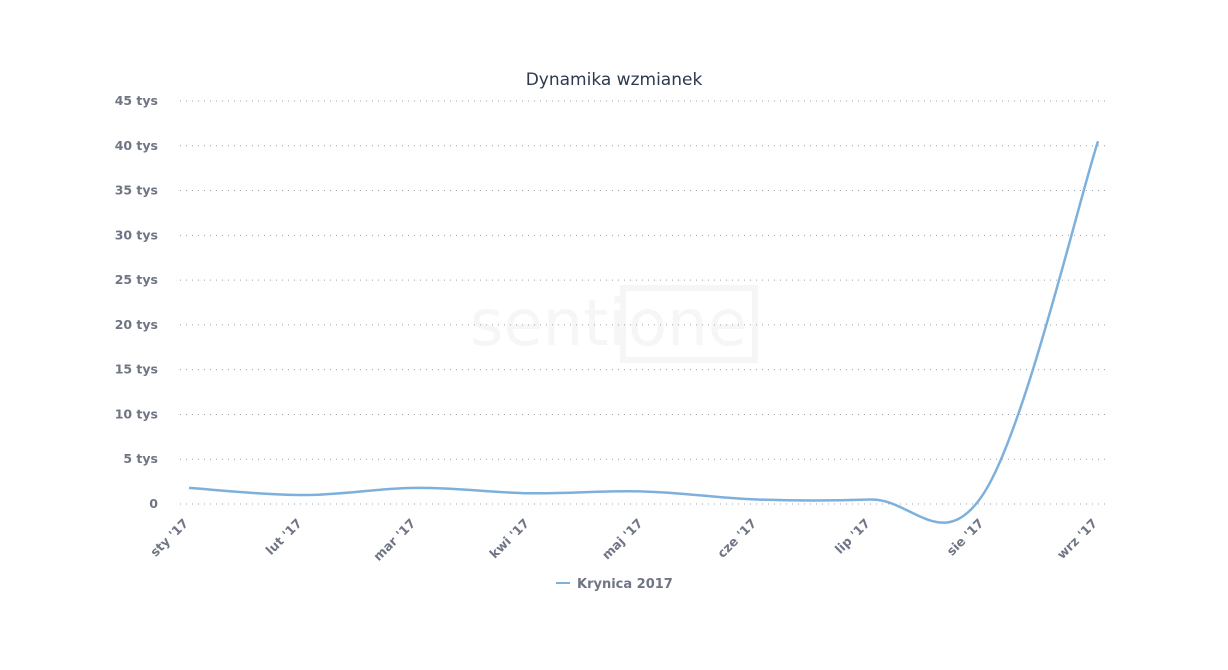 This screenshot has width=1228, height=670. What do you see at coordinates (687, 324) in the screenshot?
I see `svg-text: one` at bounding box center [687, 324].